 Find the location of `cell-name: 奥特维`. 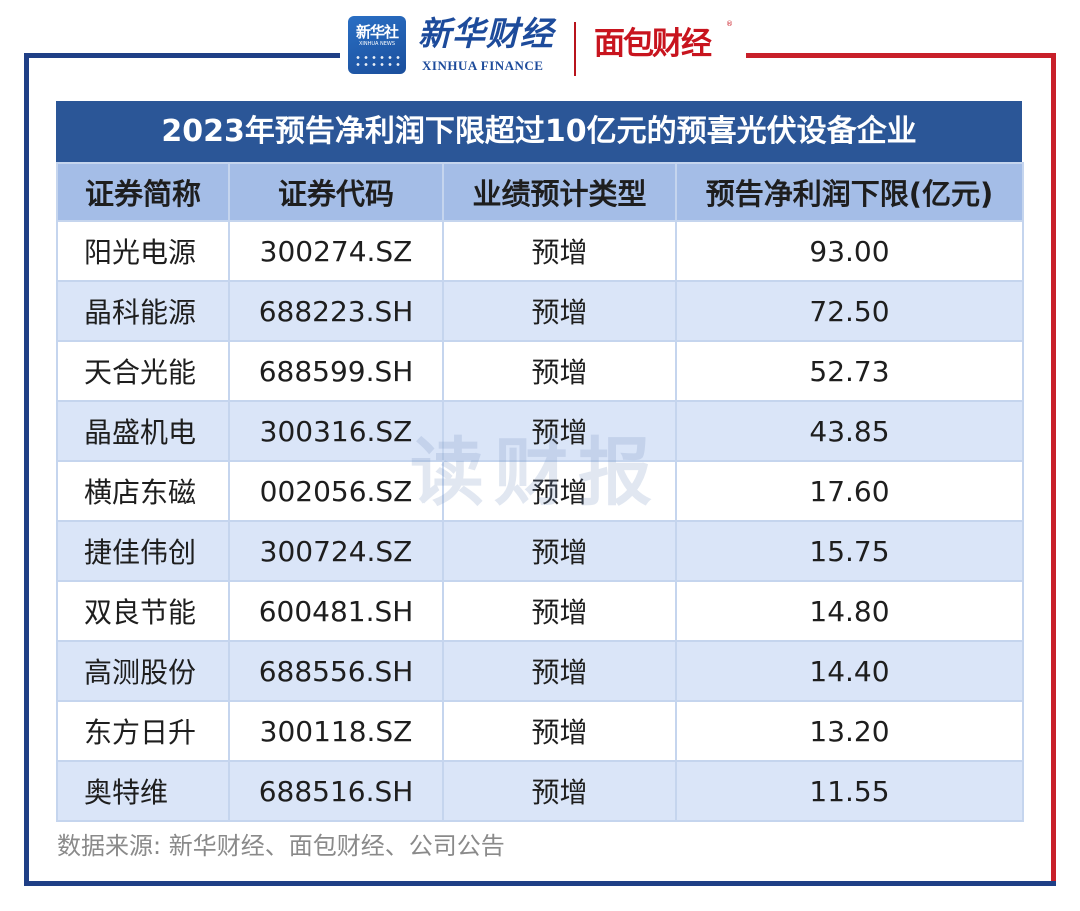

cell-name: 奥特维 is located at coordinates (143, 791).